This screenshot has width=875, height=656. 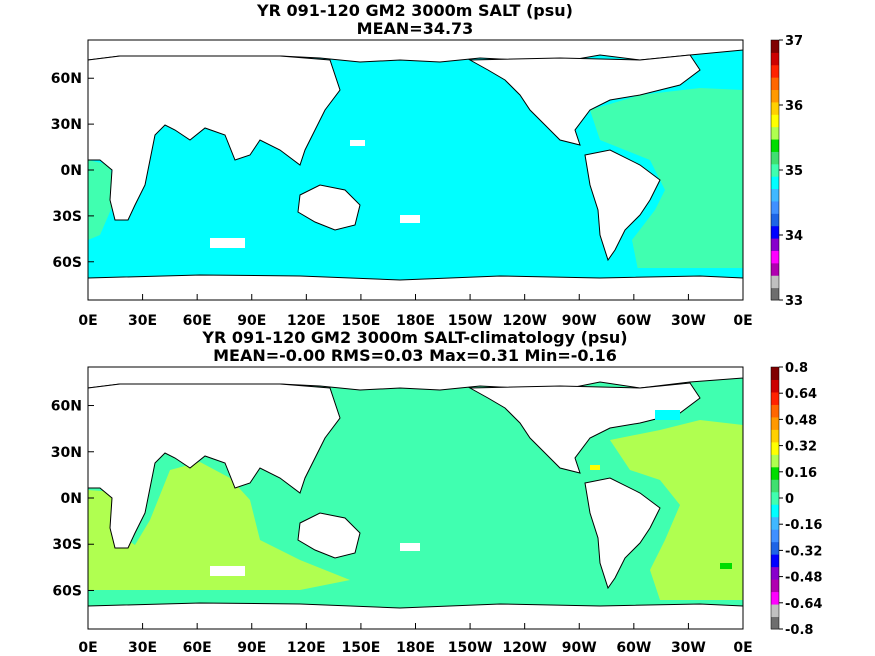 What do you see at coordinates (801, 420) in the screenshot?
I see `colorbar-label: 0.48` at bounding box center [801, 420].